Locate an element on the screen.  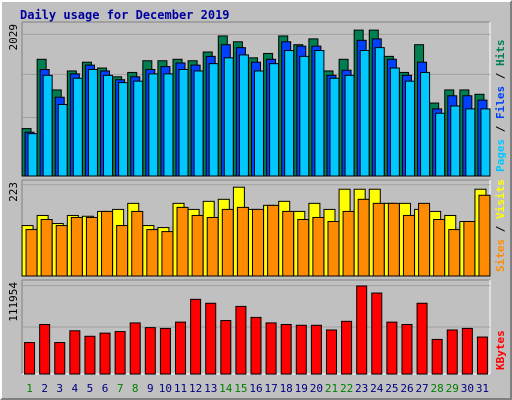
y-max-label: 2029 is located at coordinates (13, 37).